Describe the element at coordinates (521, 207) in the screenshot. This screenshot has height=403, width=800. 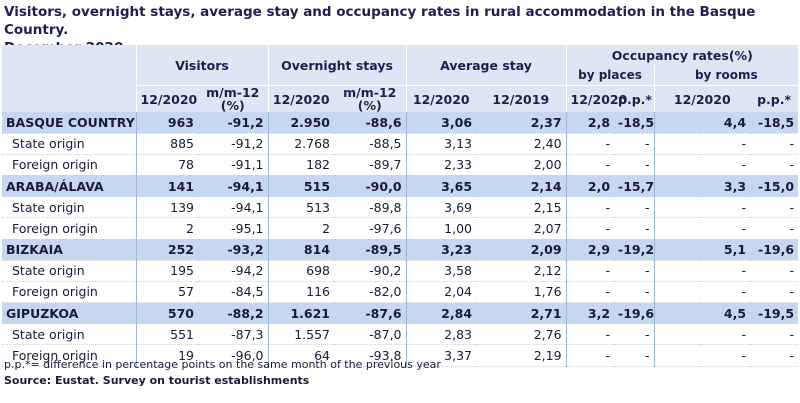
I see `cell-a19: 2,15` at that location.